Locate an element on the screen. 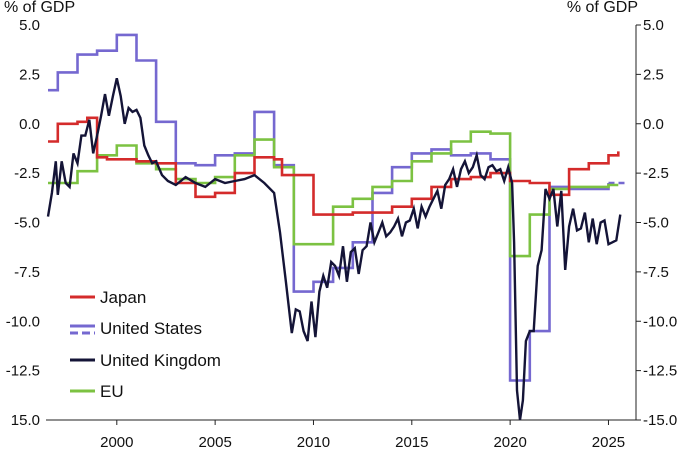 The image size is (700, 457). y-tick-left: -2.5 is located at coordinates (27, 173).